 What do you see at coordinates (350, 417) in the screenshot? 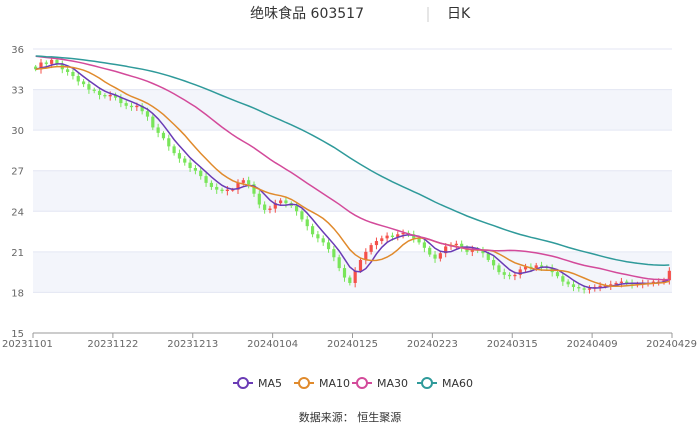
I see `source-note: 数据来源： 恒生聚源` at bounding box center [350, 417].